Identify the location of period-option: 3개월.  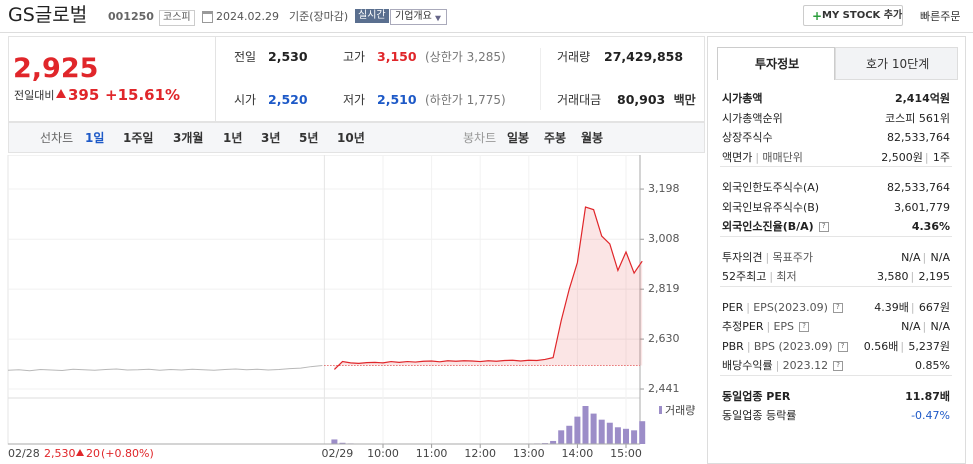
(188, 138).